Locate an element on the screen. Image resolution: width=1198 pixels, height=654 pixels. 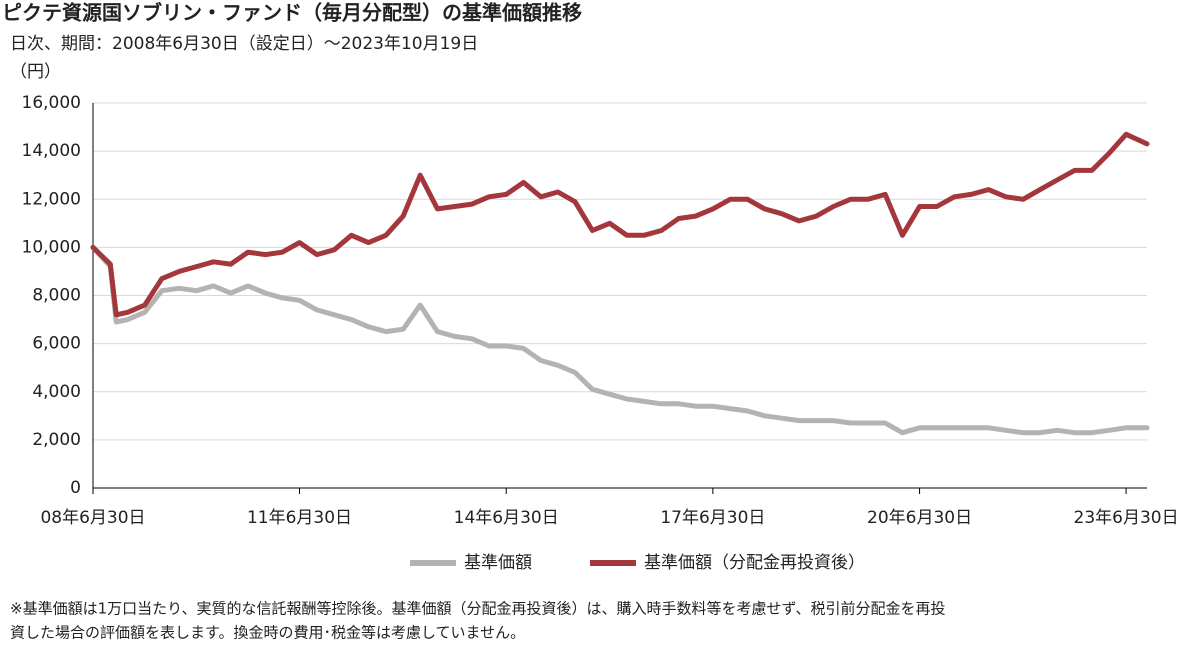
chart-subtitle: 日次、期間：2008年6月30日（設定日）～2023年10月19日 is located at coordinates (244, 44).